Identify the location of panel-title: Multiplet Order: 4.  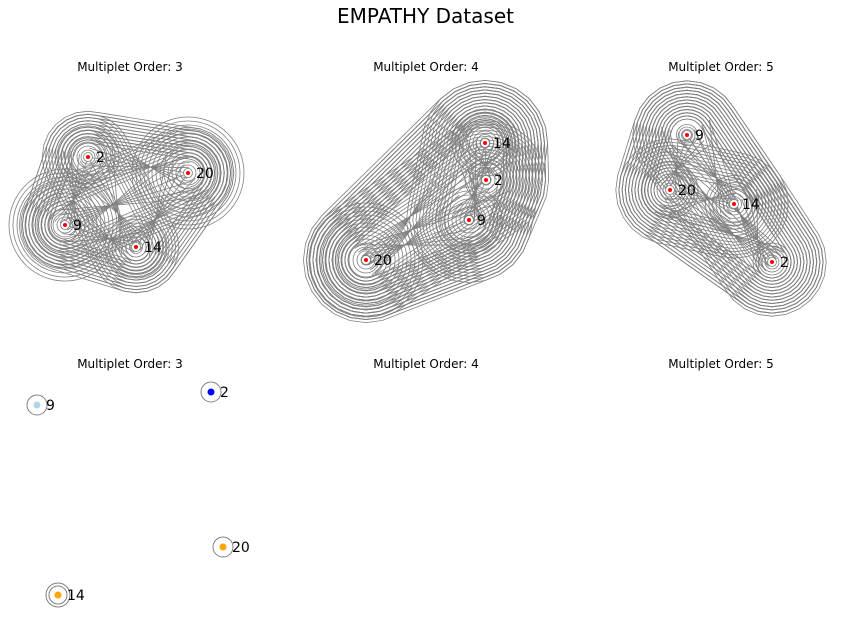
(426, 67).